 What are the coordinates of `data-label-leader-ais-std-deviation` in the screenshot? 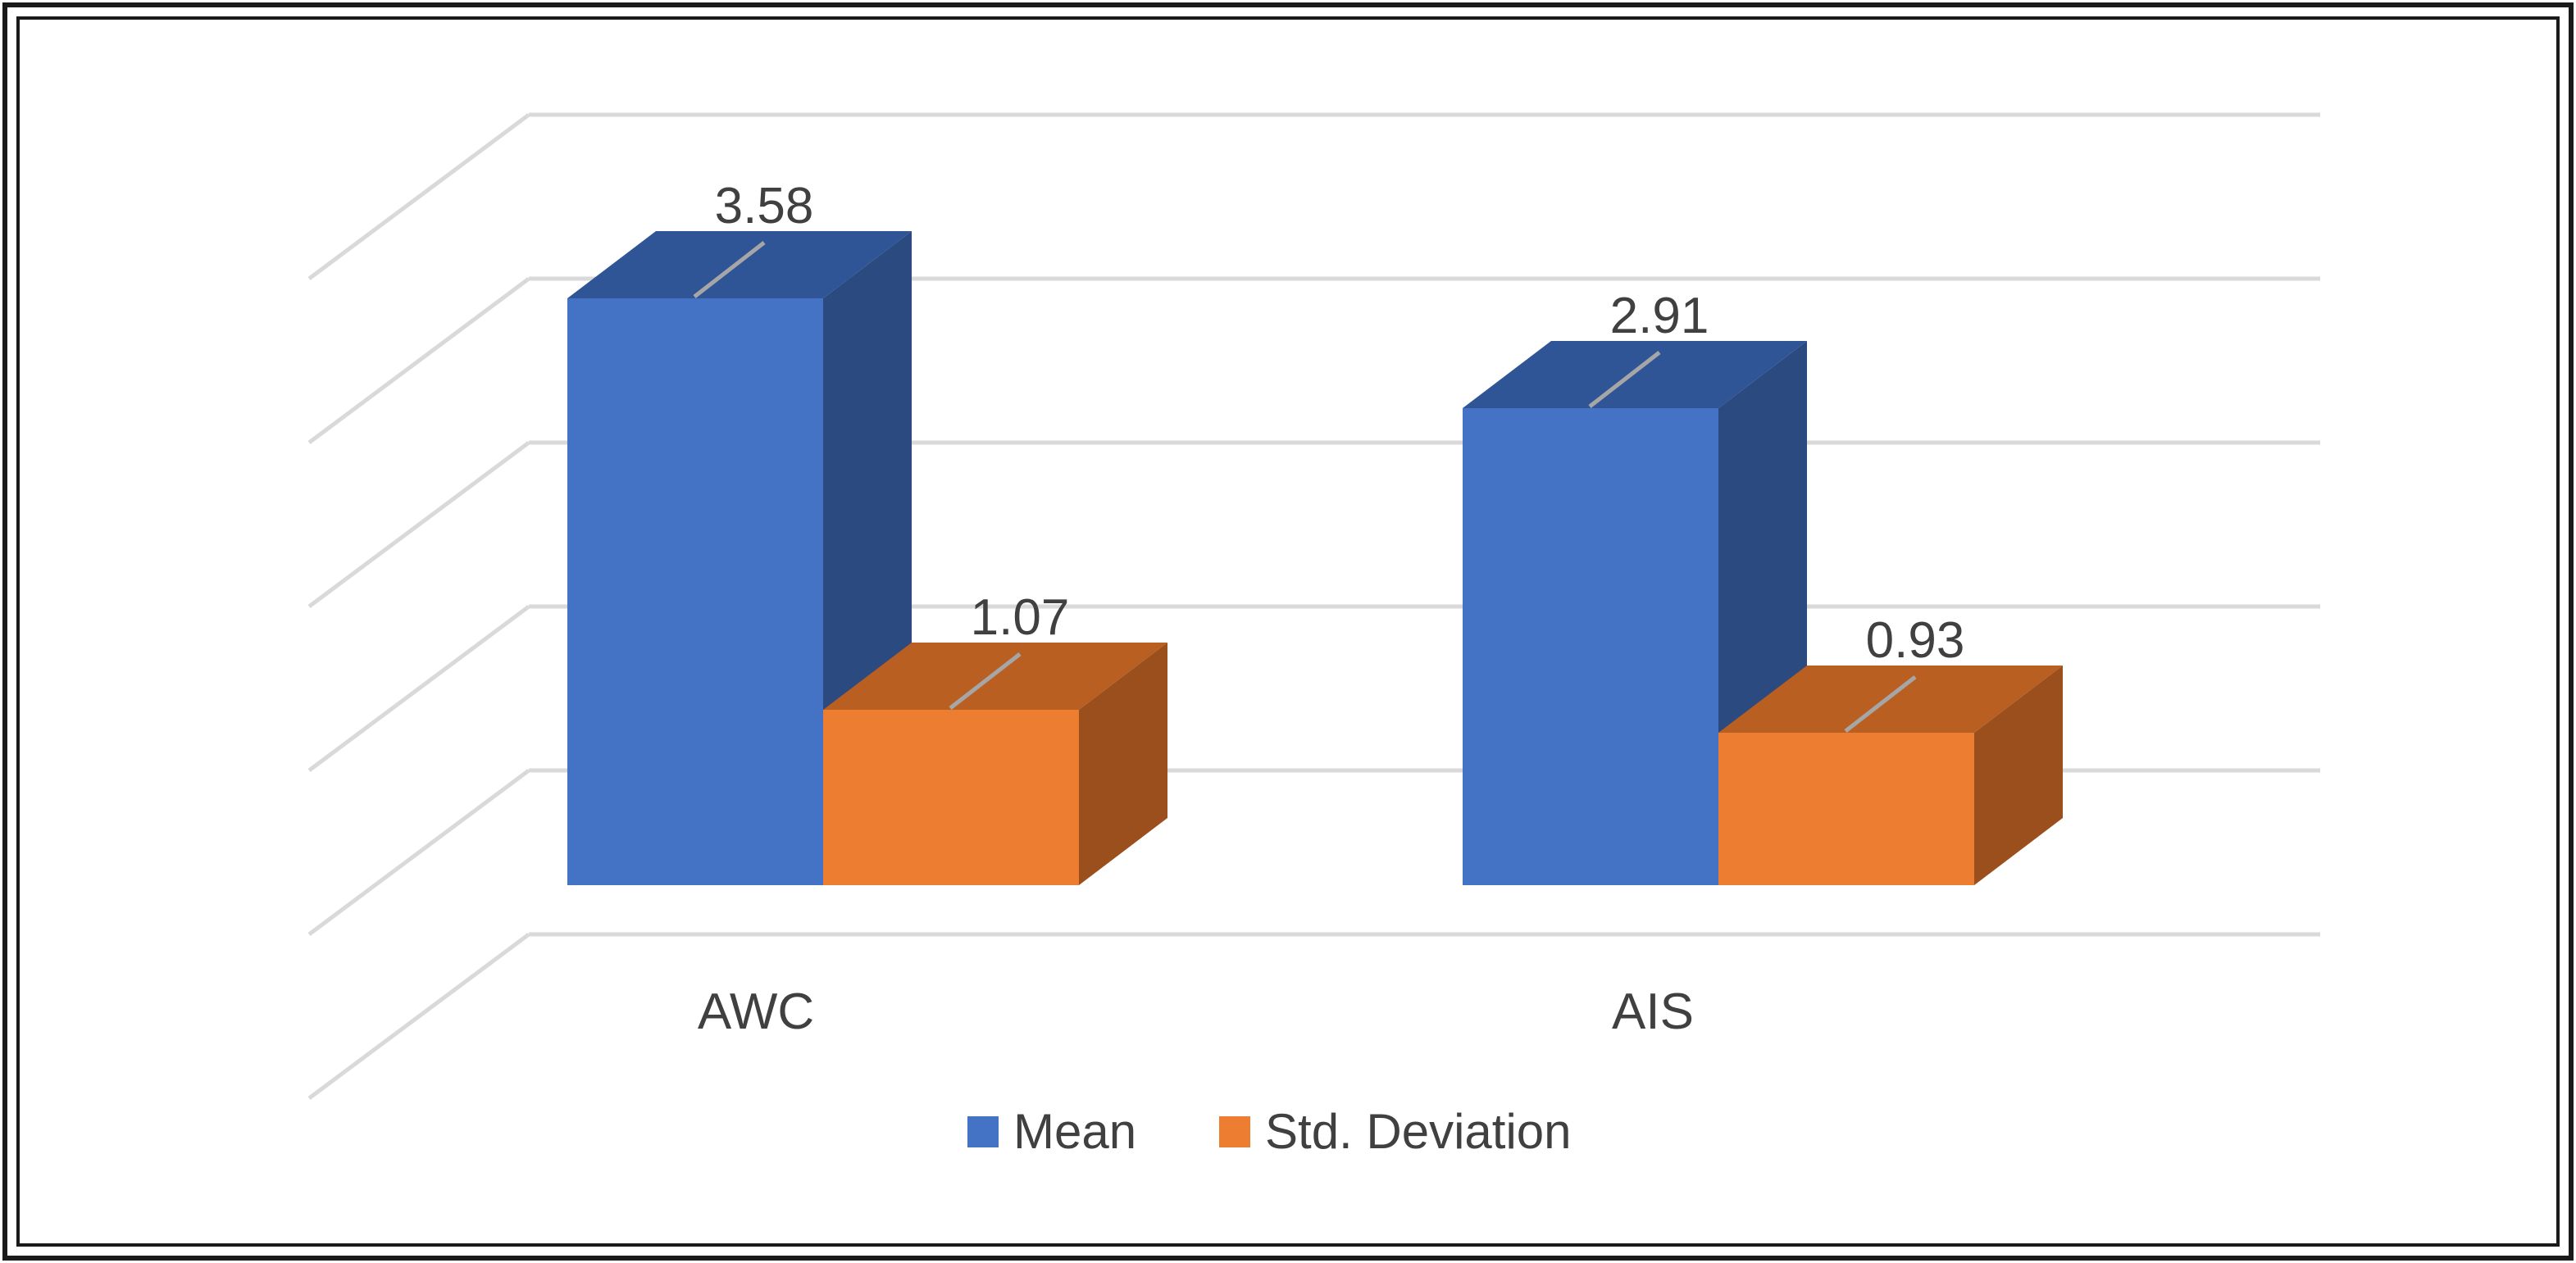 It's located at (1880, 704).